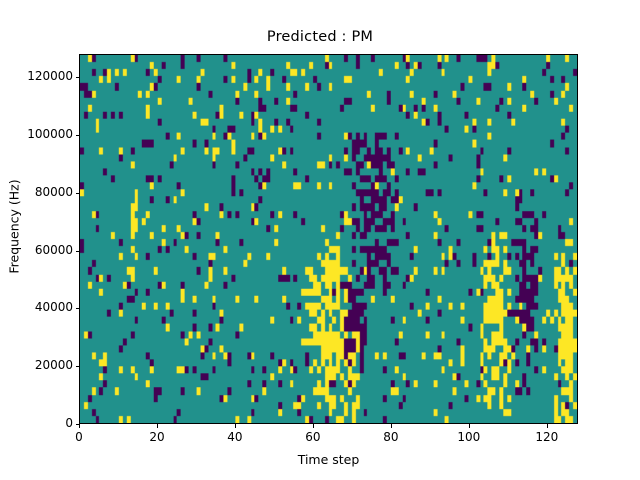 This screenshot has height=480, width=640. What do you see at coordinates (50, 76) in the screenshot?
I see `y-tick-label: 120000` at bounding box center [50, 76].